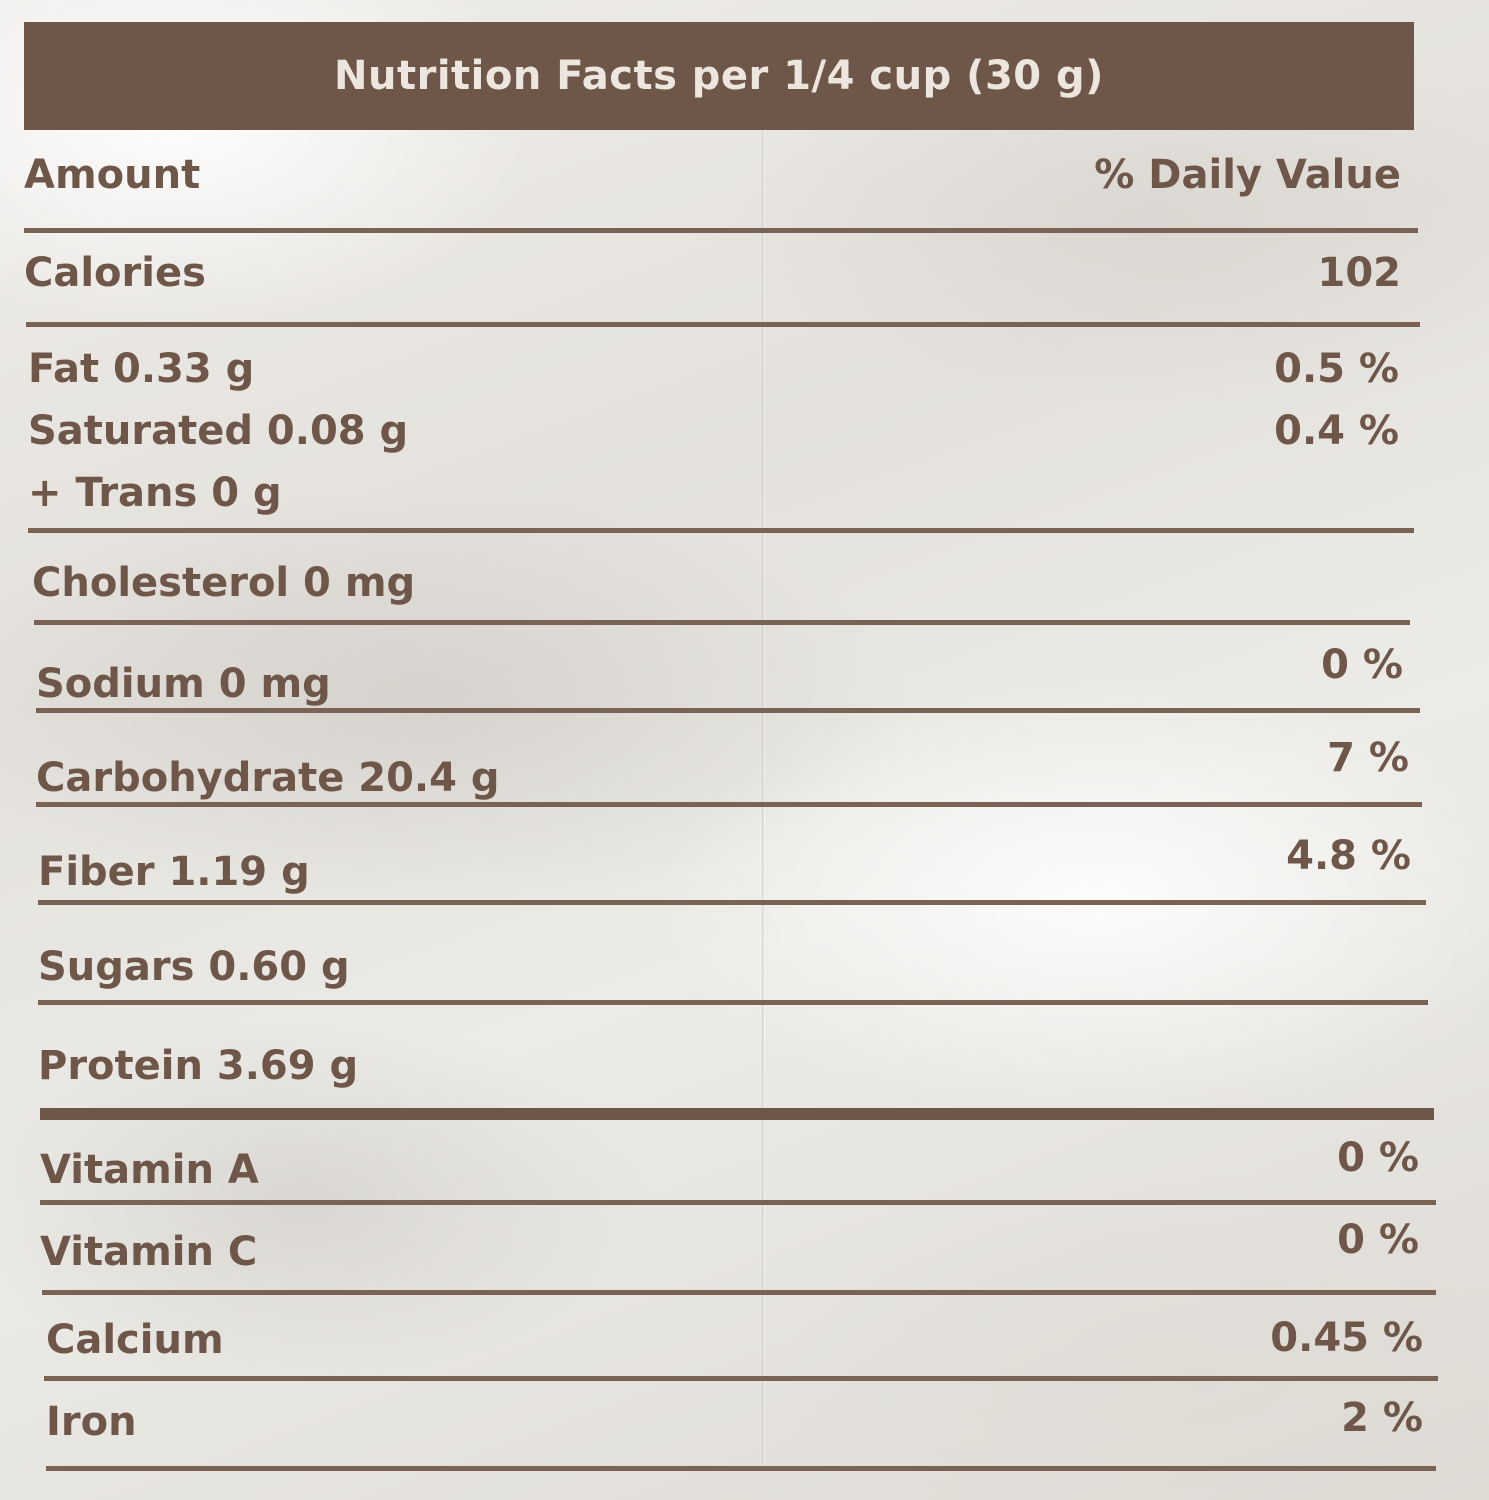 This screenshot has height=1500, width=1489. Describe the element at coordinates (91, 1422) in the screenshot. I see `row-iron-label: Iron` at that location.